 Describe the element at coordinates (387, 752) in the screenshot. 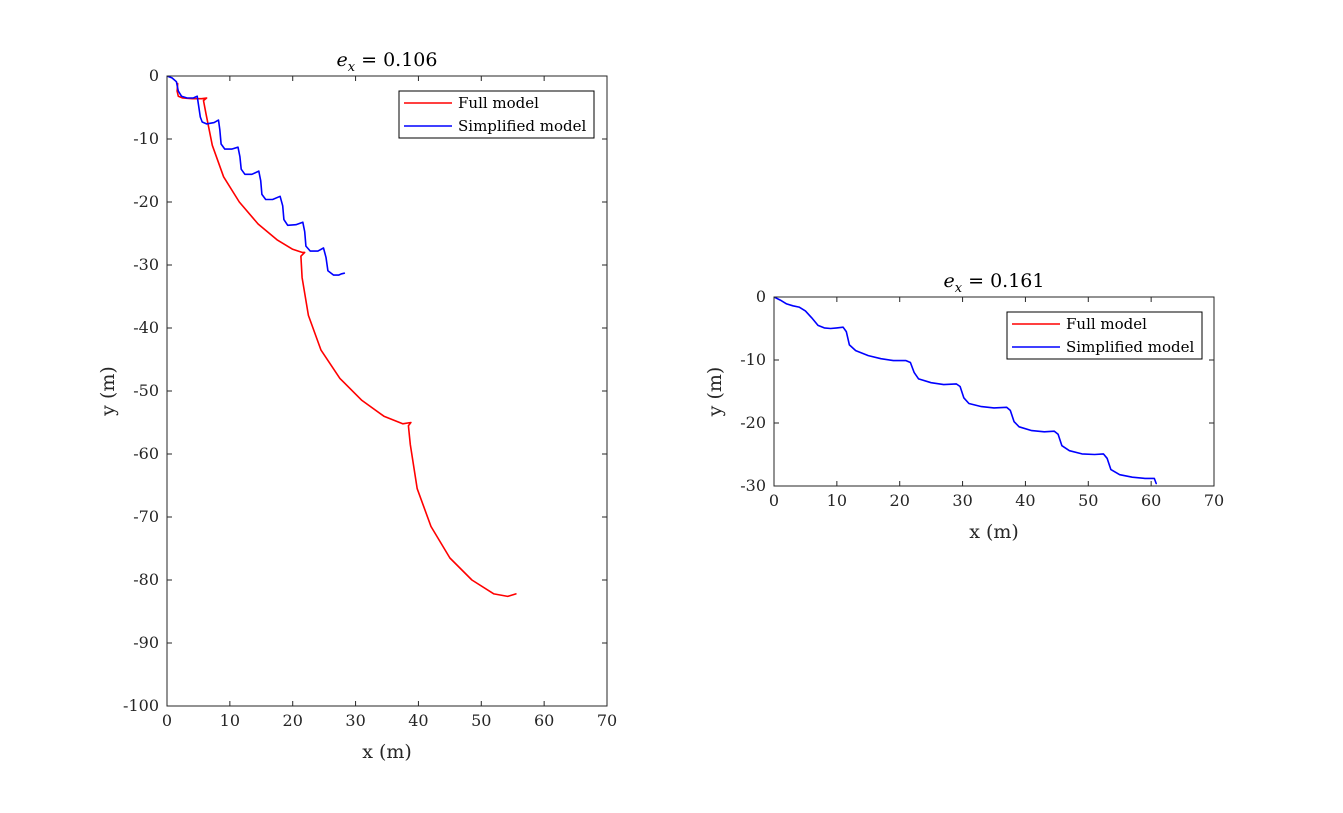

I see `x-axis-label-left: x (m)` at that location.